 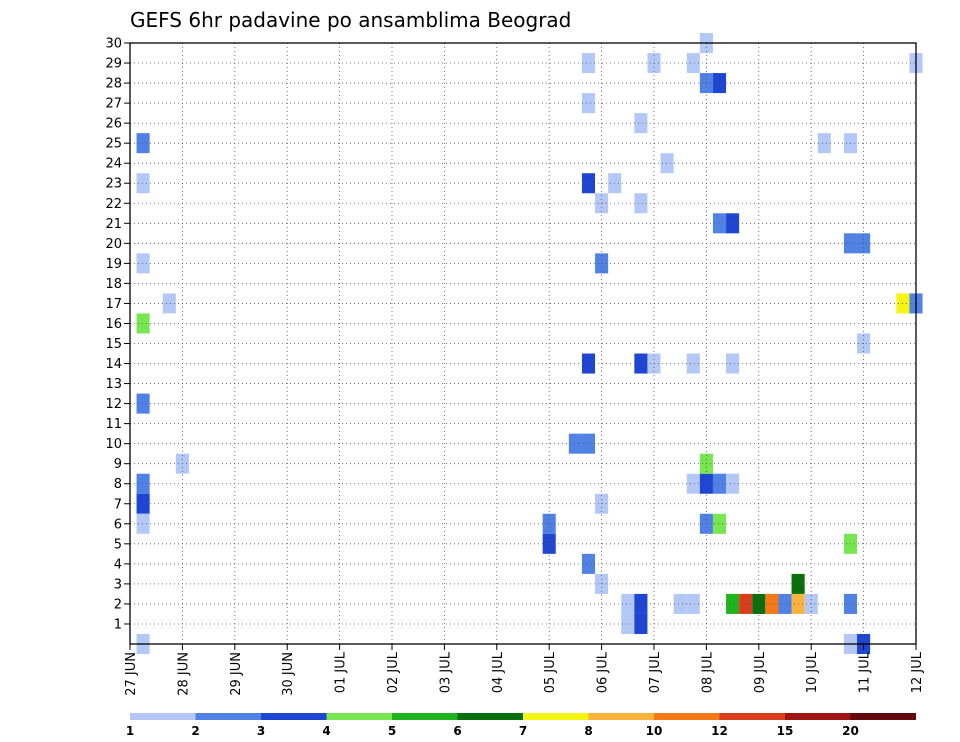 What do you see at coordinates (113, 64) in the screenshot?
I see `y-tick-label: 29` at bounding box center [113, 64].